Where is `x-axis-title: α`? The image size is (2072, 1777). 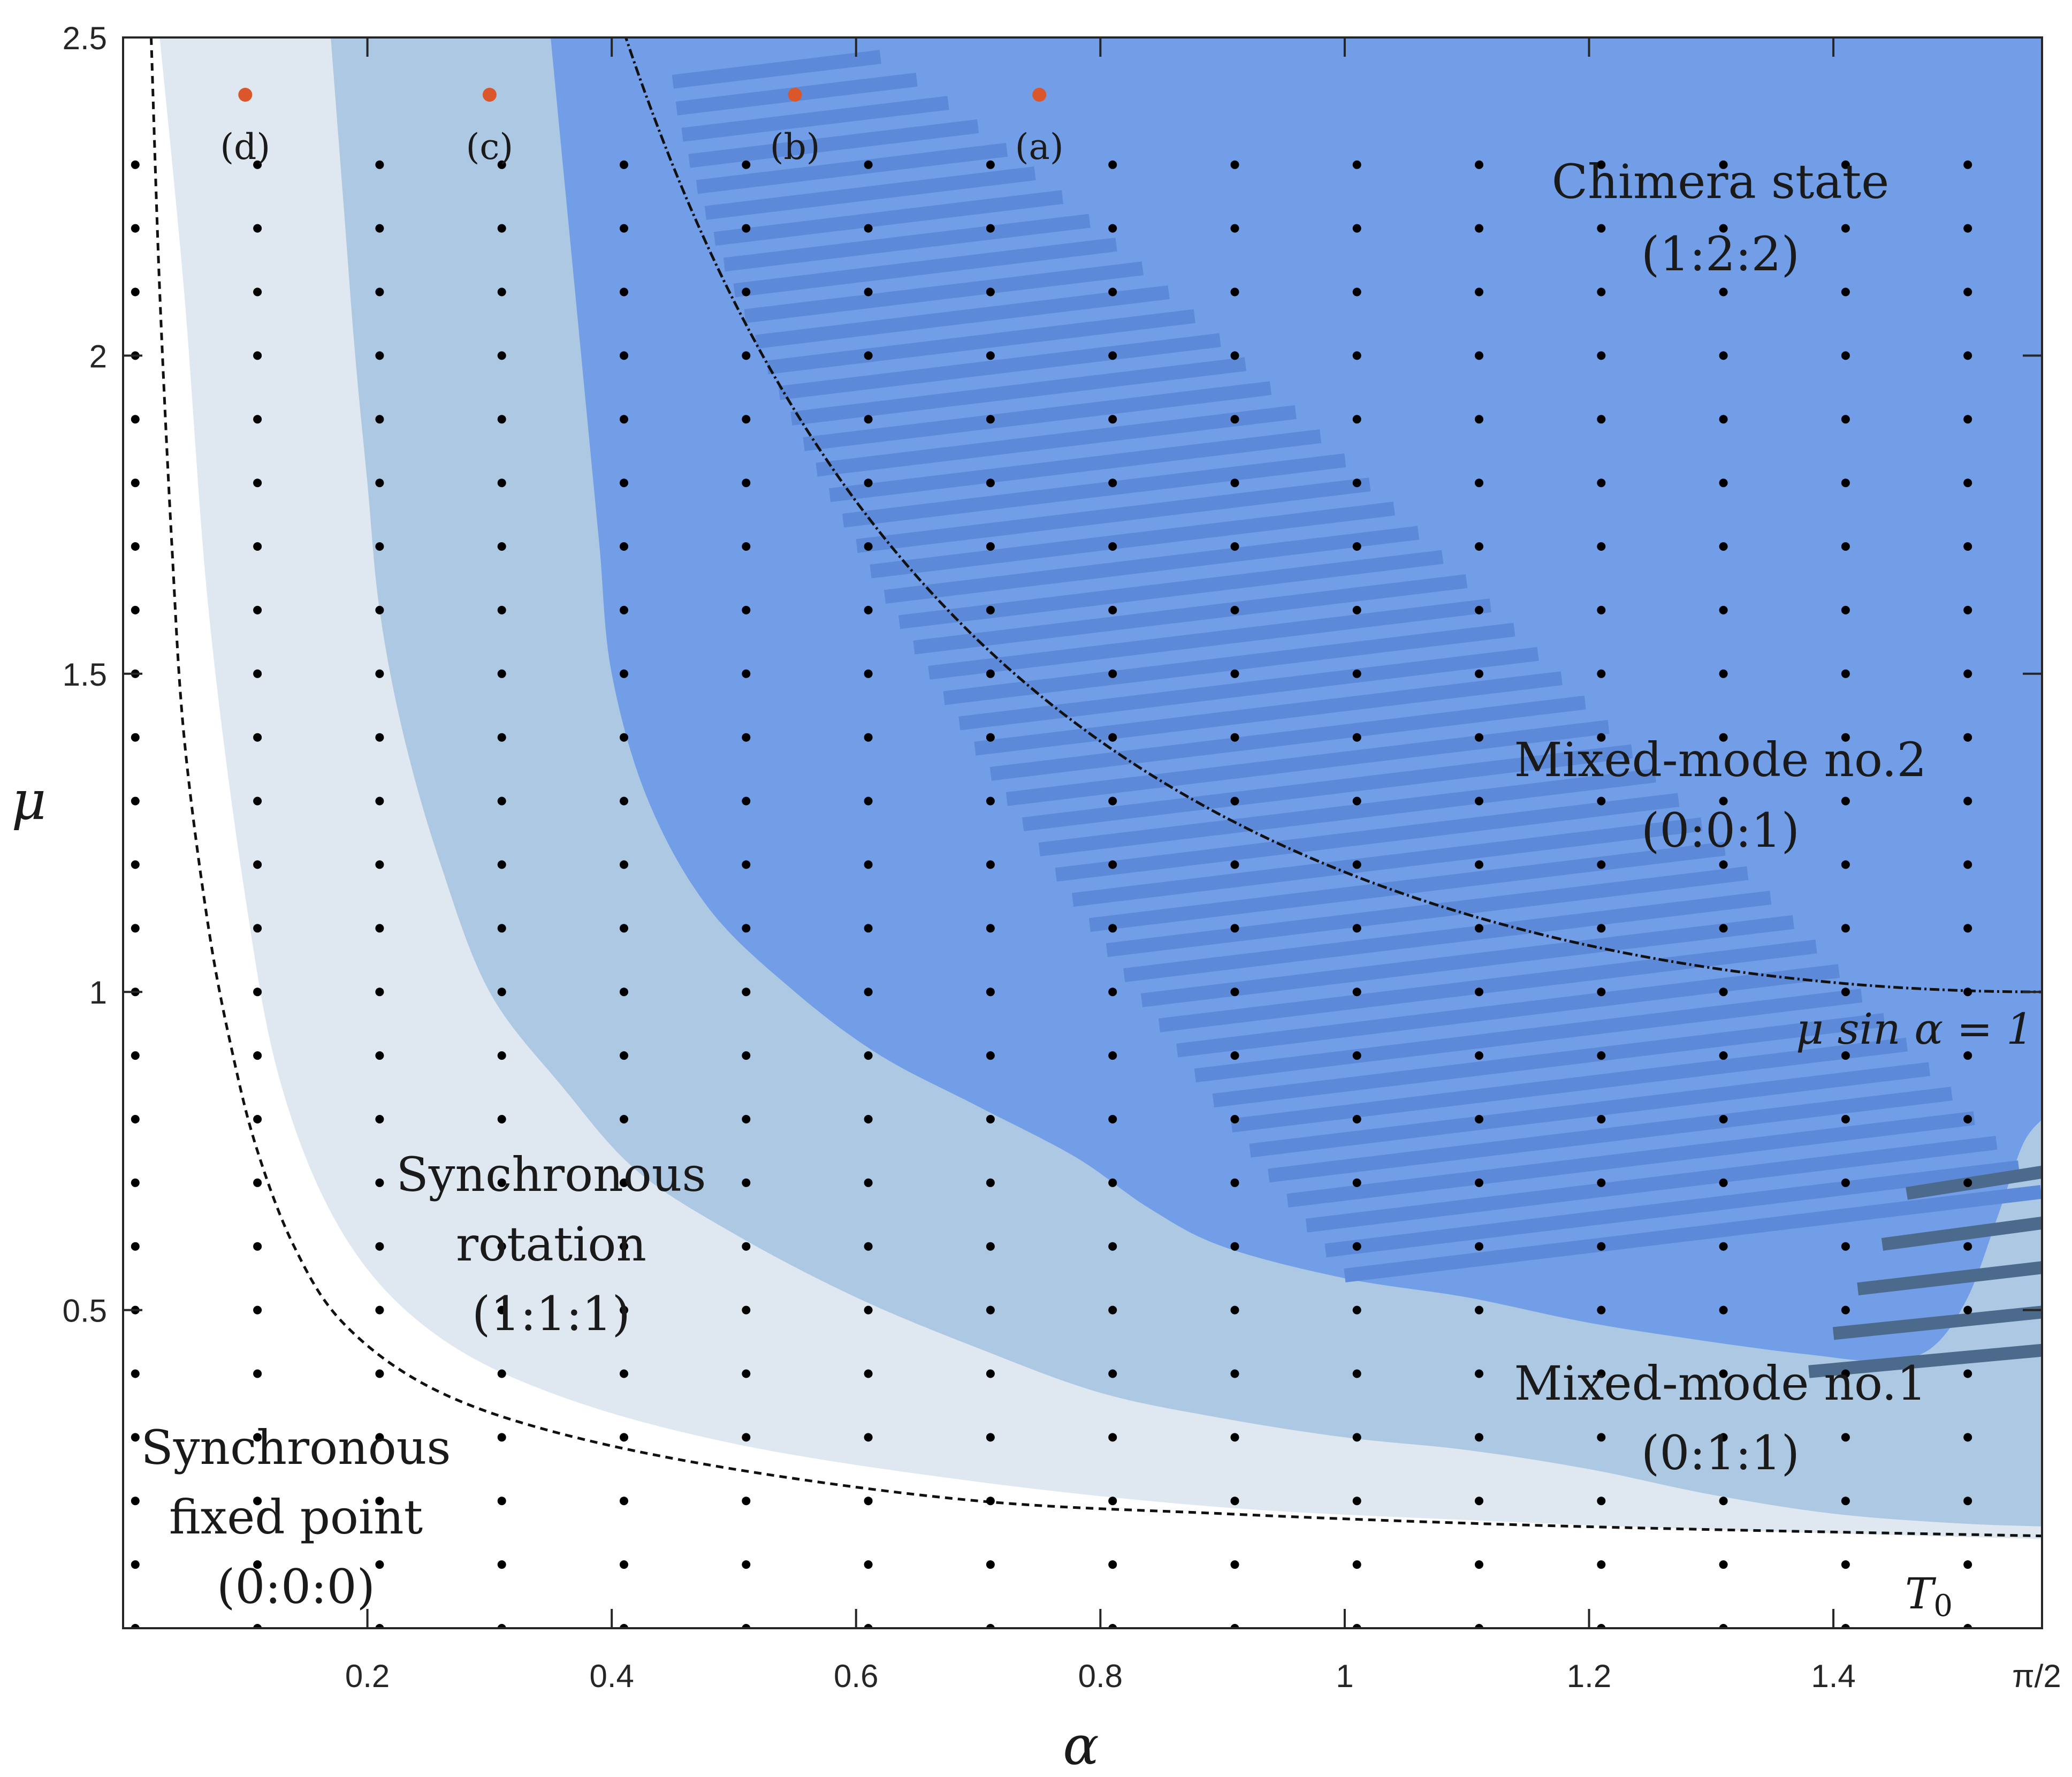 x-axis-title: α is located at coordinates (1081, 1745).